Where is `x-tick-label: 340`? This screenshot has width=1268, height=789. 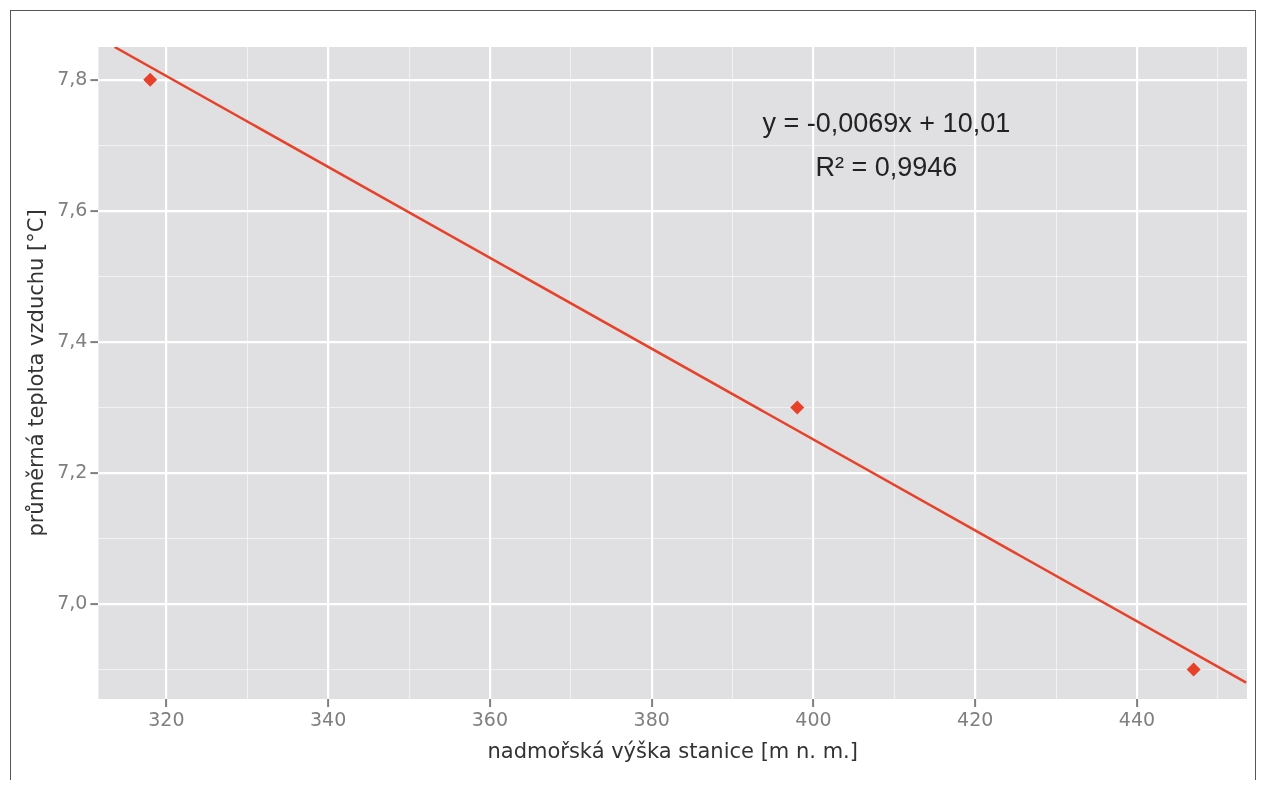 x-tick-label: 340 is located at coordinates (328, 719).